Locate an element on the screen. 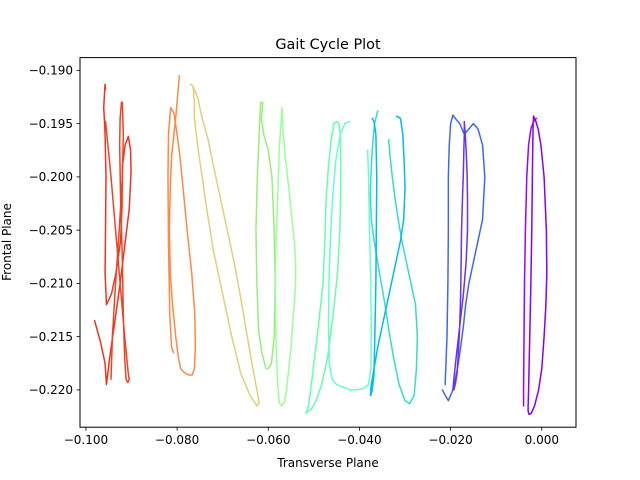 The width and height of the screenshot is (640, 480). y-tick-label: −0.205 is located at coordinates (51, 230).